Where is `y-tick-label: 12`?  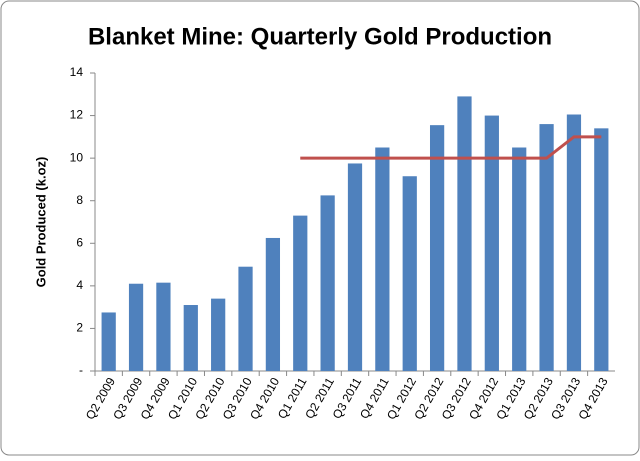 y-tick-label: 12 is located at coordinates (77, 115).